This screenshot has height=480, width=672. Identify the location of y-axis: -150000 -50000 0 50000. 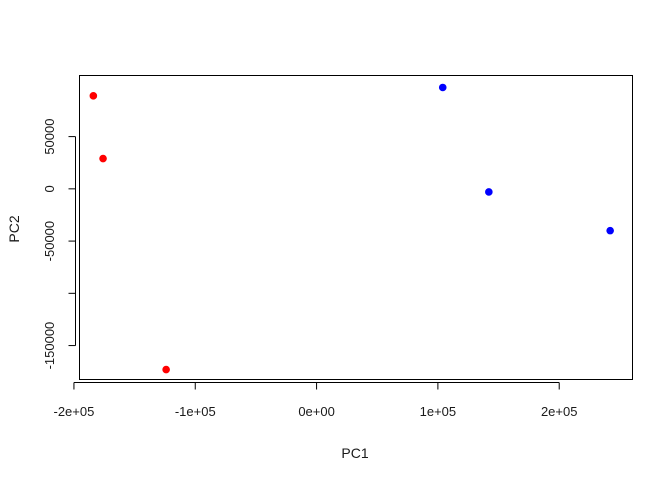
(59, 244).